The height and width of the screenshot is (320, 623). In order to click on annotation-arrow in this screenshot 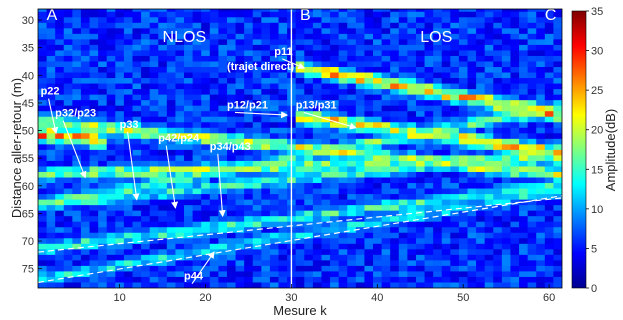, I will do `click(294, 64)`.